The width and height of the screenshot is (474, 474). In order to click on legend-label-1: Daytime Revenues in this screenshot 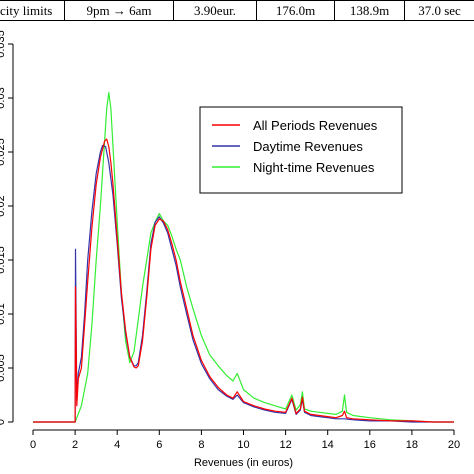, I will do `click(308, 146)`.